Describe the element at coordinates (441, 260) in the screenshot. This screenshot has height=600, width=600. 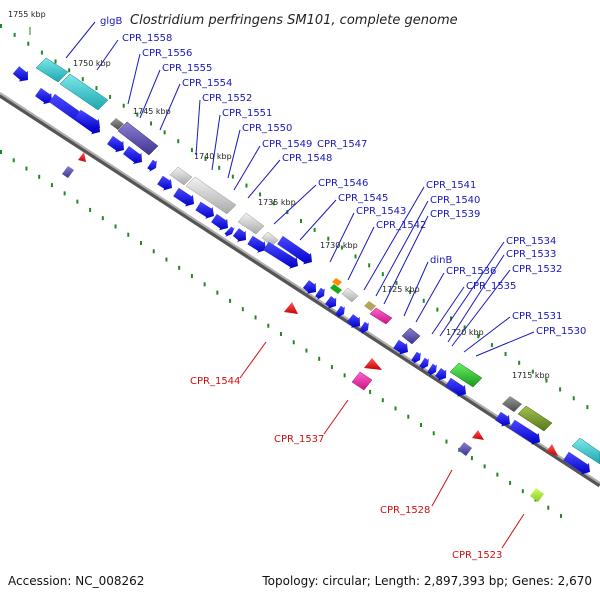
I see `gene-label: dinB` at that location.